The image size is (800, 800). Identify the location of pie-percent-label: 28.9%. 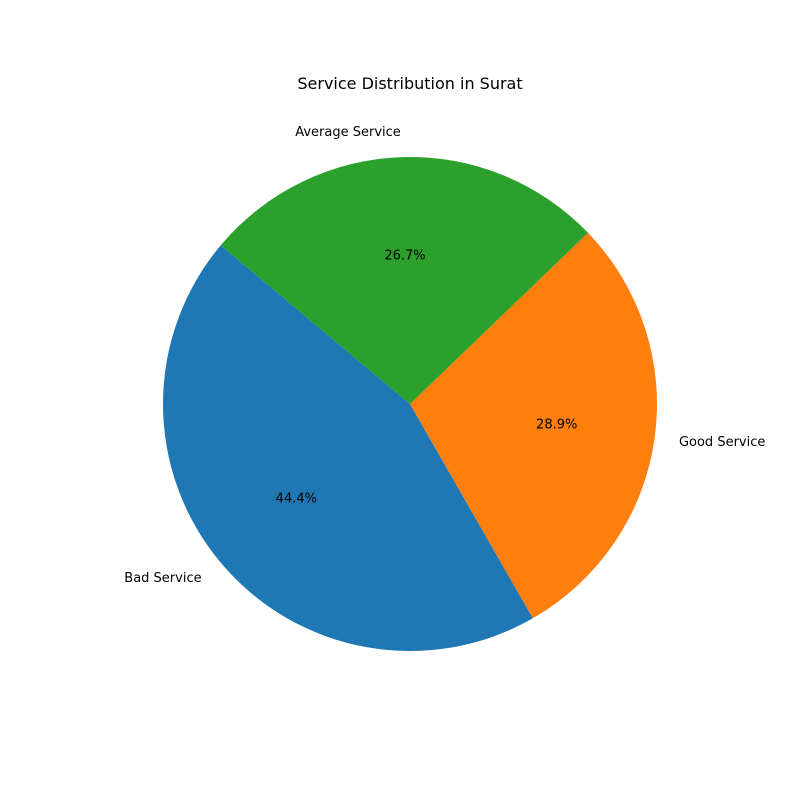
(556, 424).